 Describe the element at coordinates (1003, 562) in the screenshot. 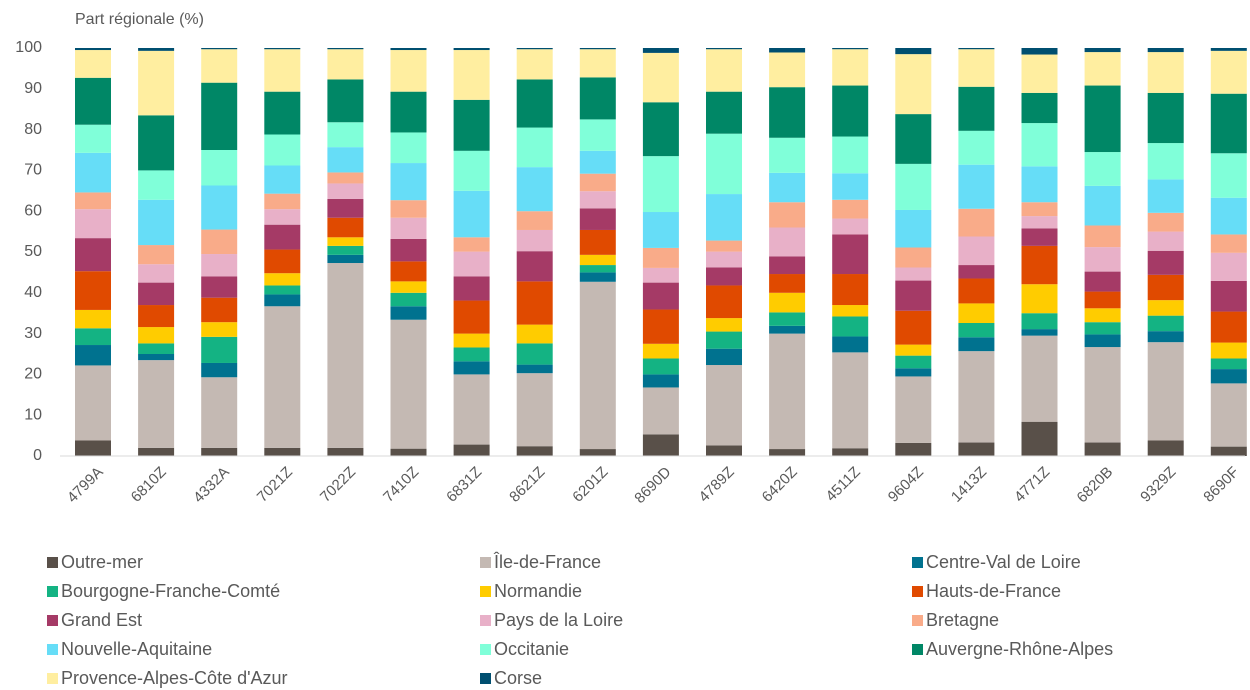

I see `legend-label: Centre-Val de Loire` at that location.